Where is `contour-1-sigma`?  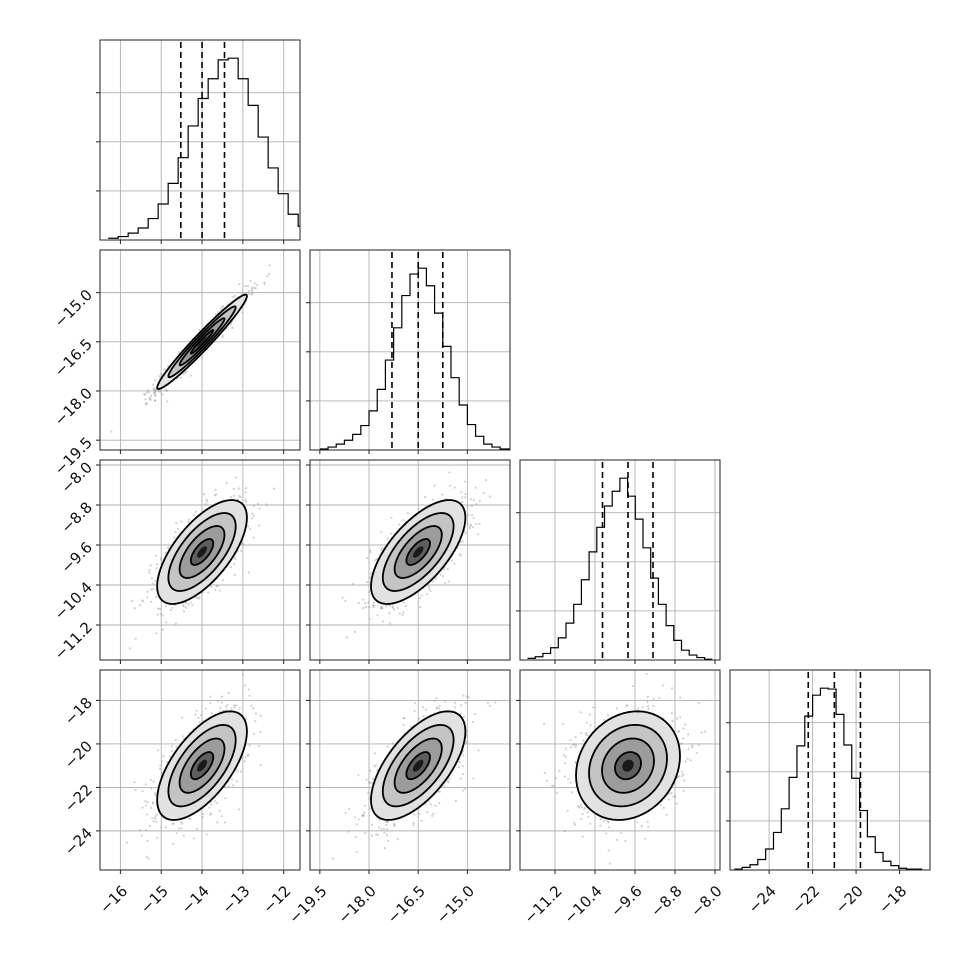 contour-1-sigma is located at coordinates (202, 342).